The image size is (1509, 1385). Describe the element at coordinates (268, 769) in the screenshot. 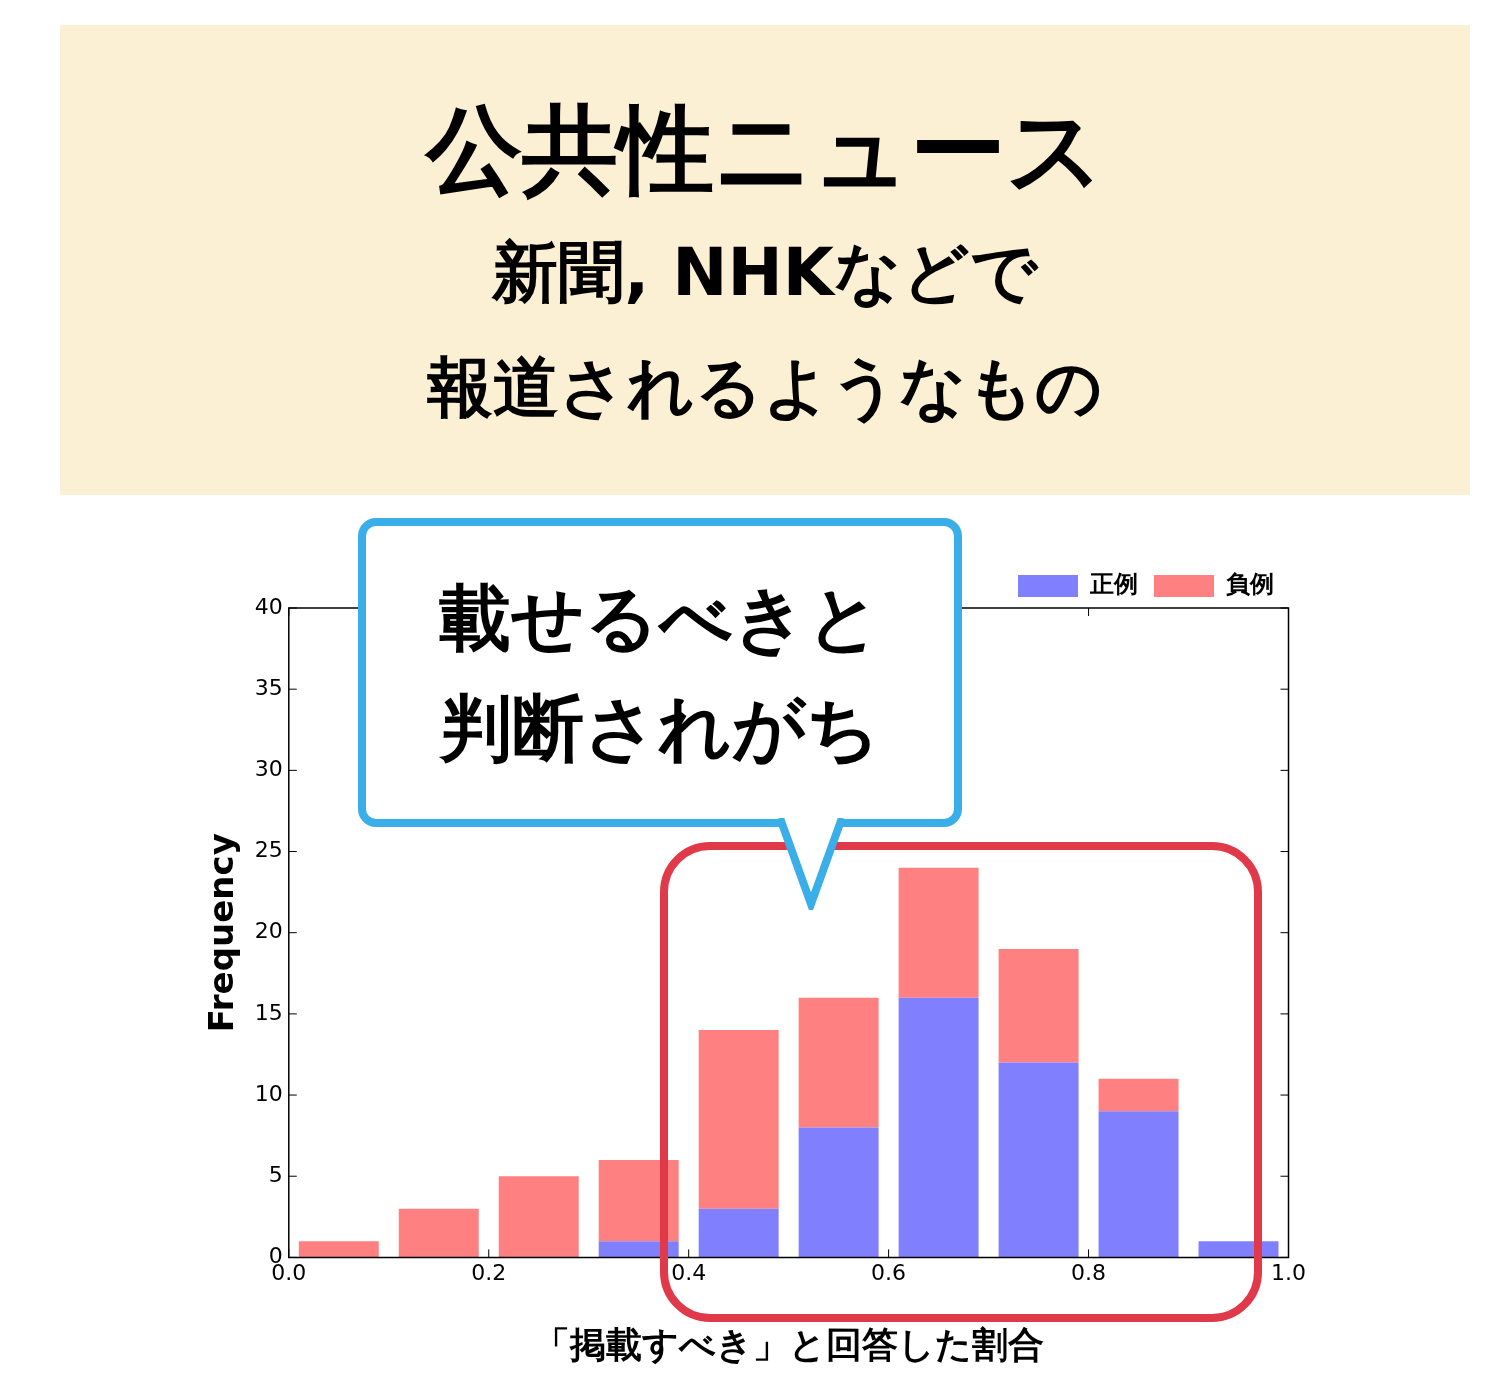

I see `y-tick-label: 30` at that location.